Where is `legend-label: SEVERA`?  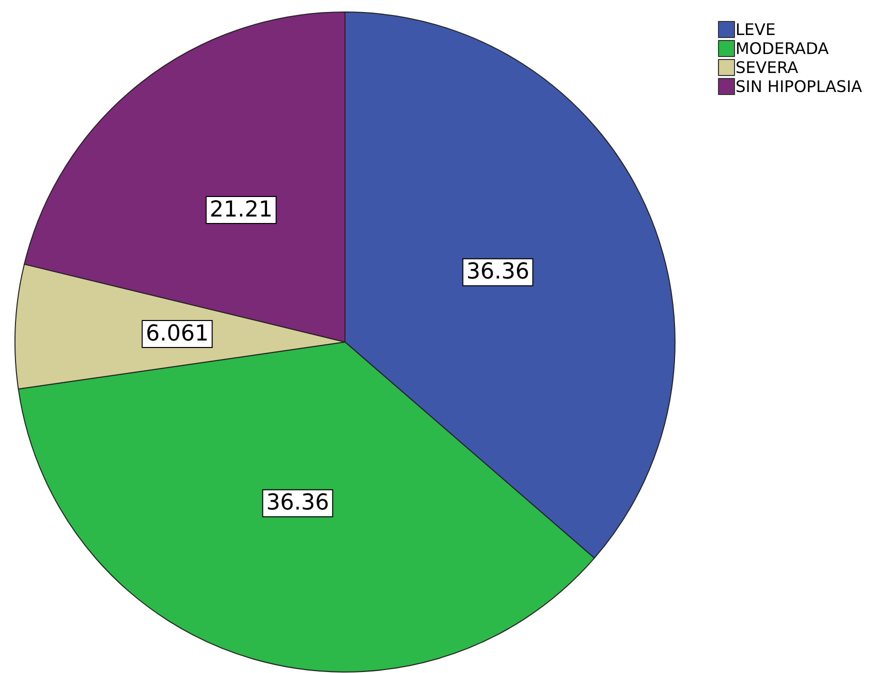
legend-label: SEVERA is located at coordinates (767, 67).